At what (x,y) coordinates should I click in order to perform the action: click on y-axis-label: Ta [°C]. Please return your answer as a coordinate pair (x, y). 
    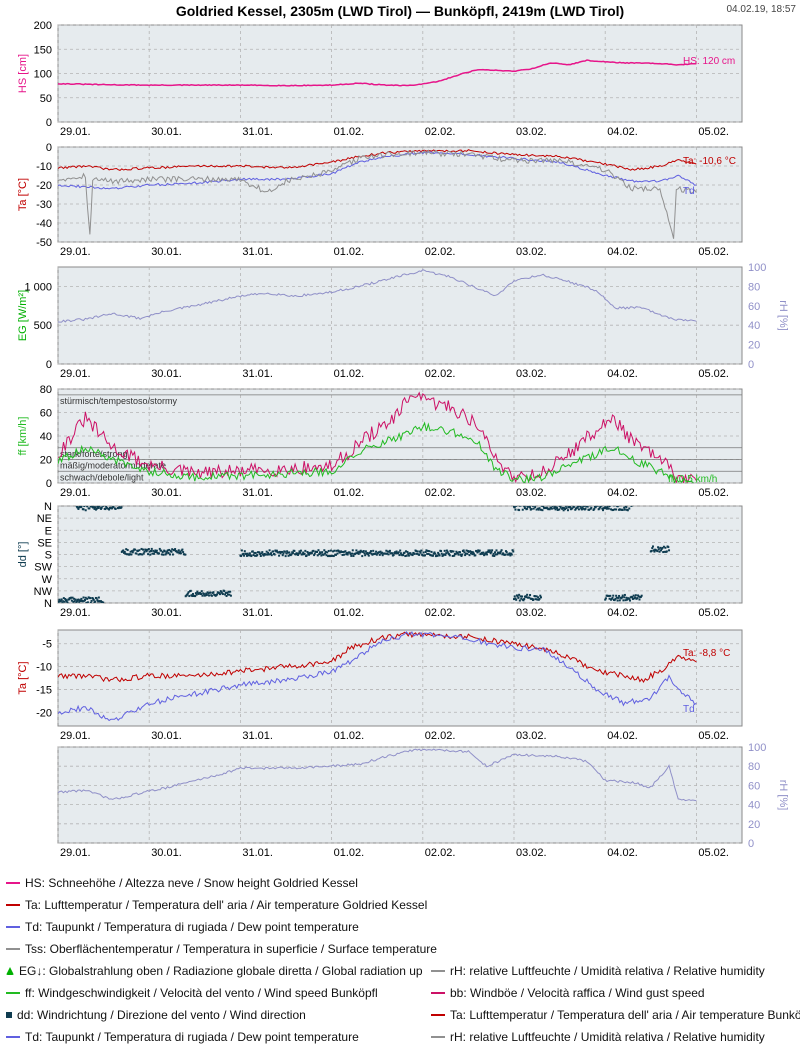
    Looking at the image, I should click on (23, 194).